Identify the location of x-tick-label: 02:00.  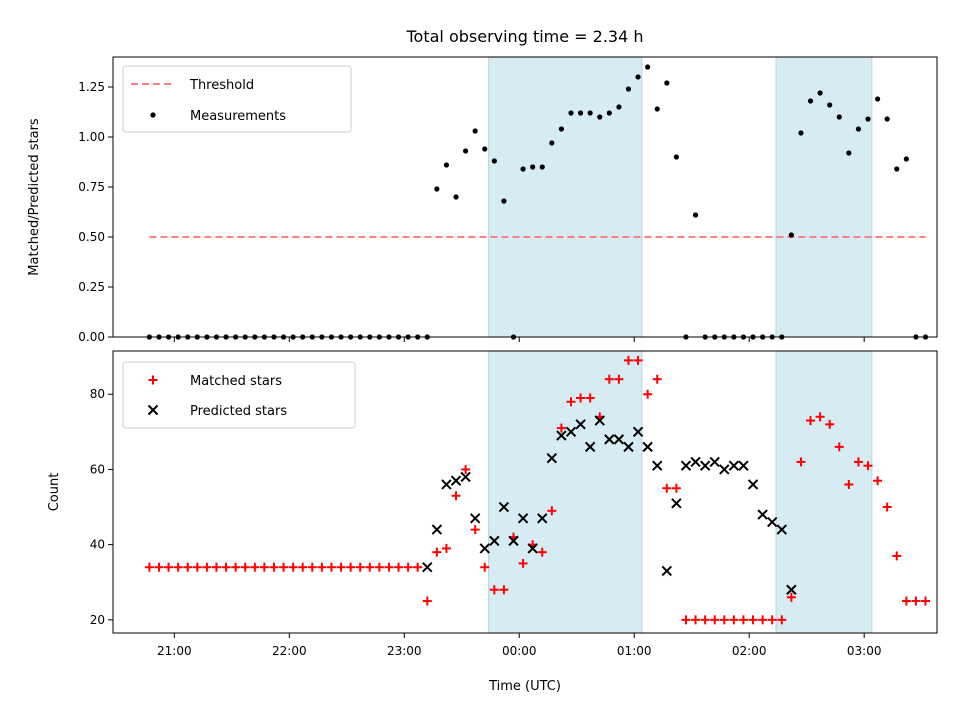
(749, 651).